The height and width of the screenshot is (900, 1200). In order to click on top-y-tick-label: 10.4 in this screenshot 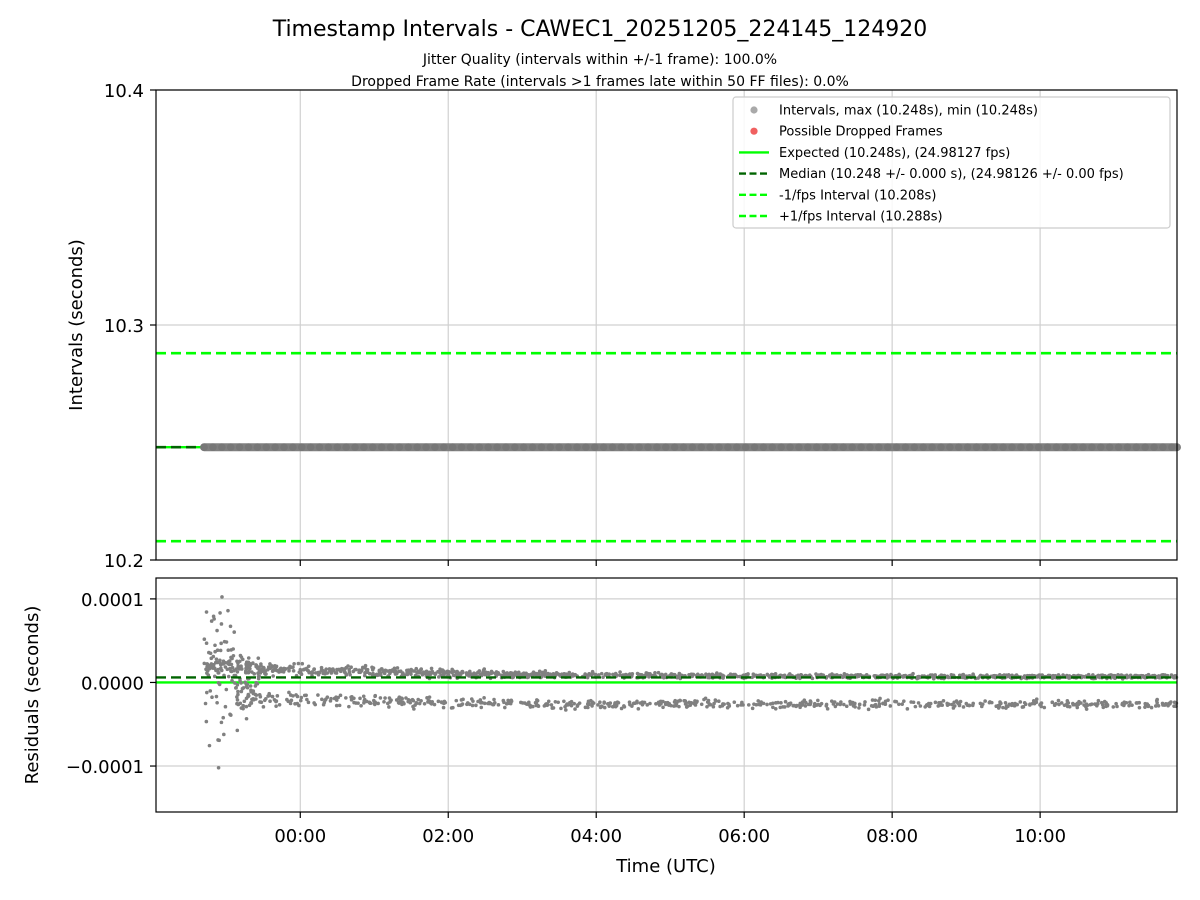, I will do `click(124, 91)`.